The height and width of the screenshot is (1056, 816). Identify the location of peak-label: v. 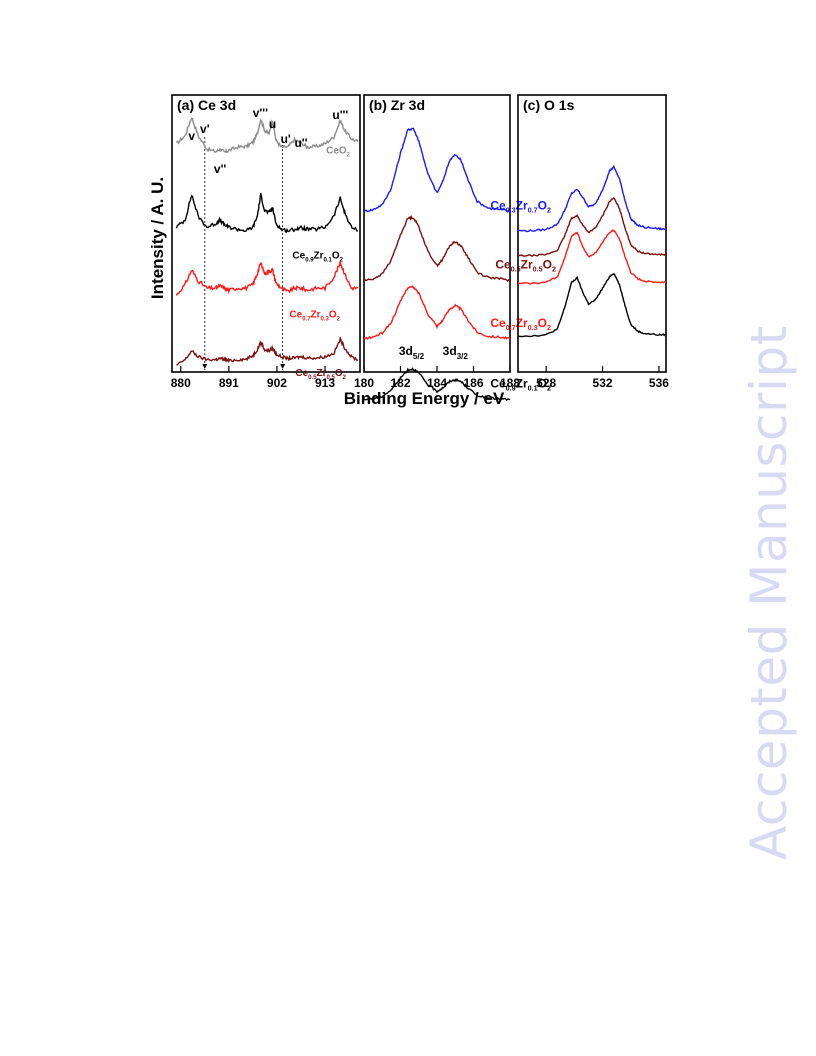
(191, 136).